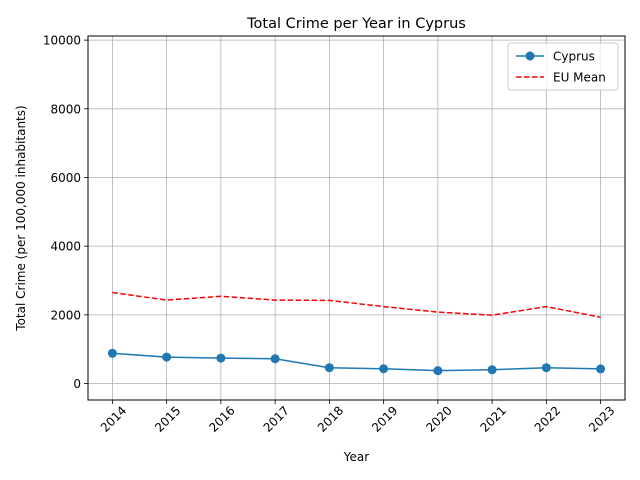  Describe the element at coordinates (21, 218) in the screenshot. I see `y-axis-label: Total Crime (per 100,000 inhabitants)` at that location.